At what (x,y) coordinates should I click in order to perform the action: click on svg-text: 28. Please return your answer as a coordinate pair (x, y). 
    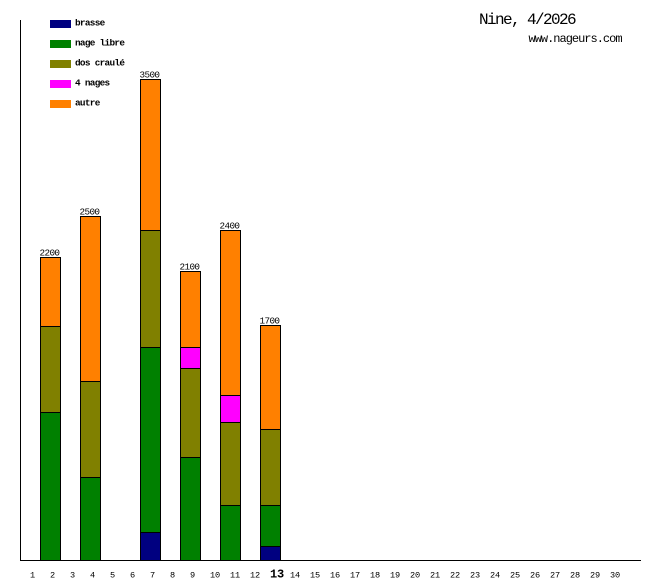
    Looking at the image, I should click on (575, 575).